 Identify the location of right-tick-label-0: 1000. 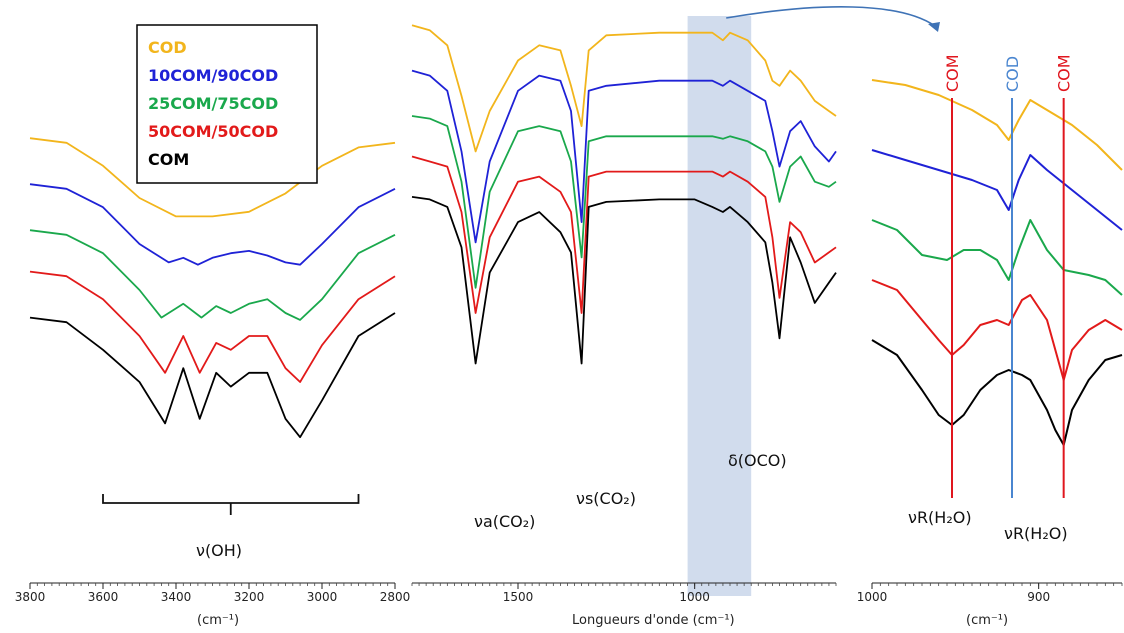
(872, 597).